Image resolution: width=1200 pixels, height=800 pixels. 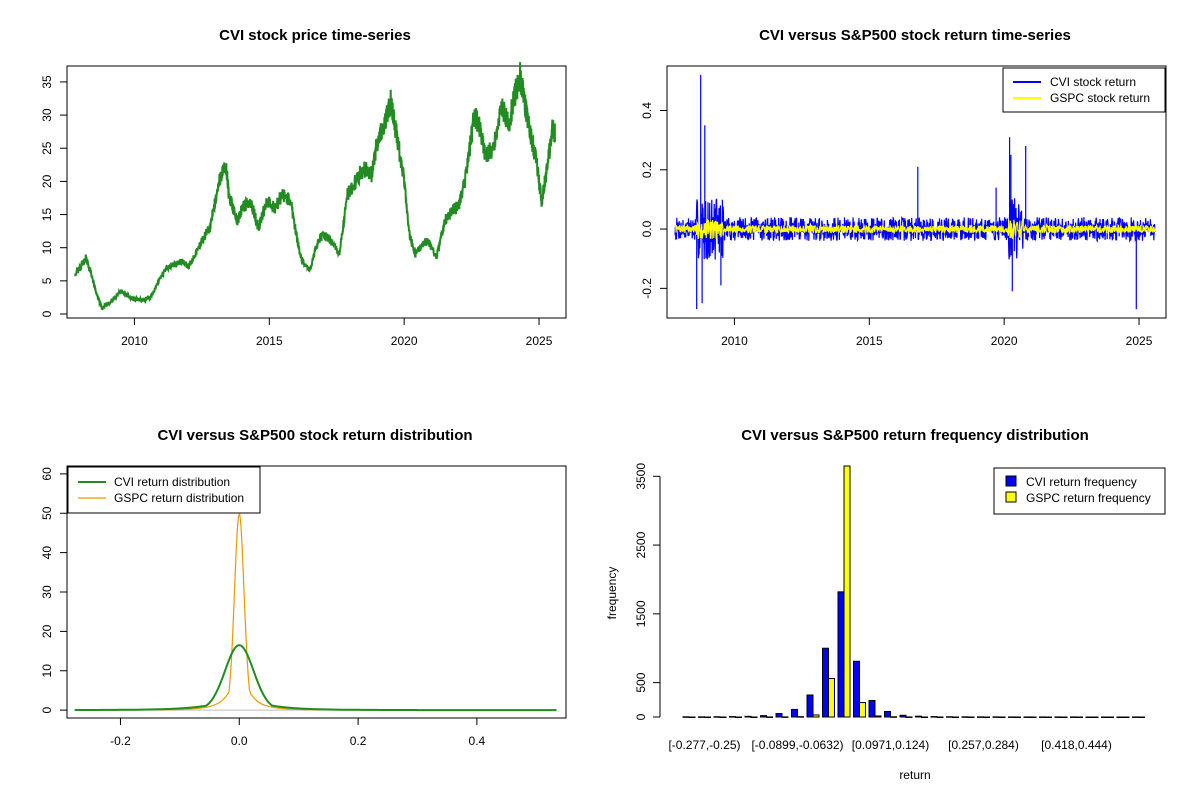 What do you see at coordinates (641, 682) in the screenshot?
I see `y-tick-label: 500` at bounding box center [641, 682].